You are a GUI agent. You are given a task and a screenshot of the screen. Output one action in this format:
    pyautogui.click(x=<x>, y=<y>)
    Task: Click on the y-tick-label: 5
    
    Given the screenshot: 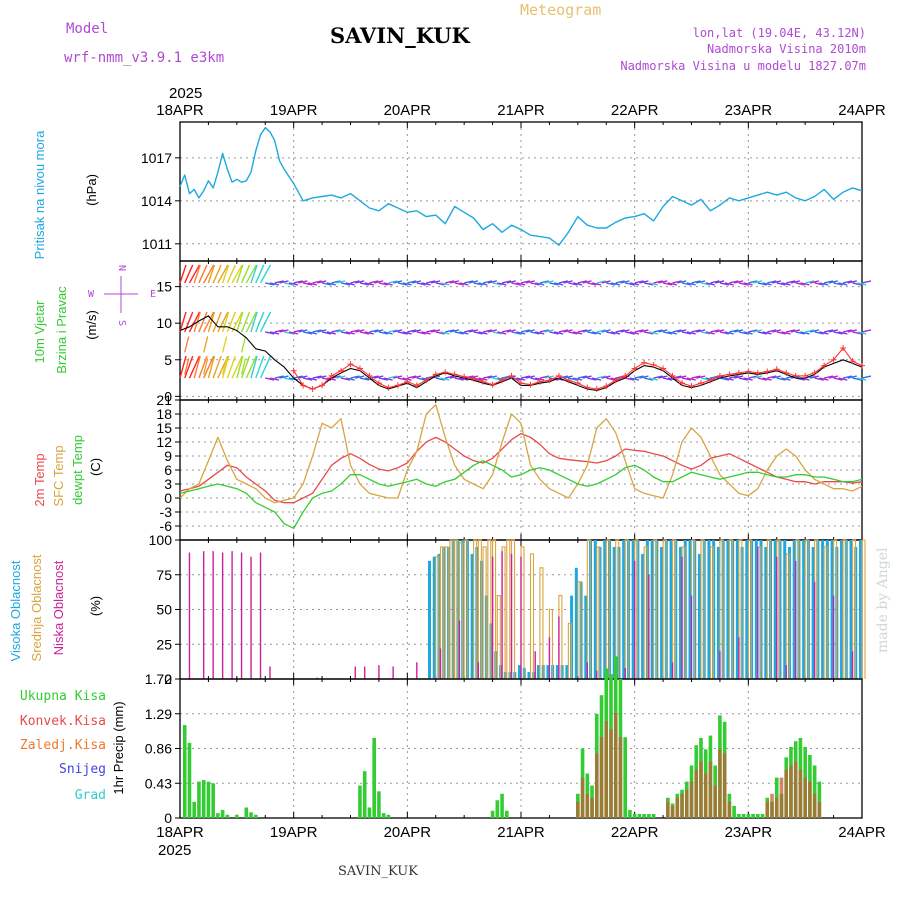 What is the action you would take?
    pyautogui.click(x=168, y=360)
    